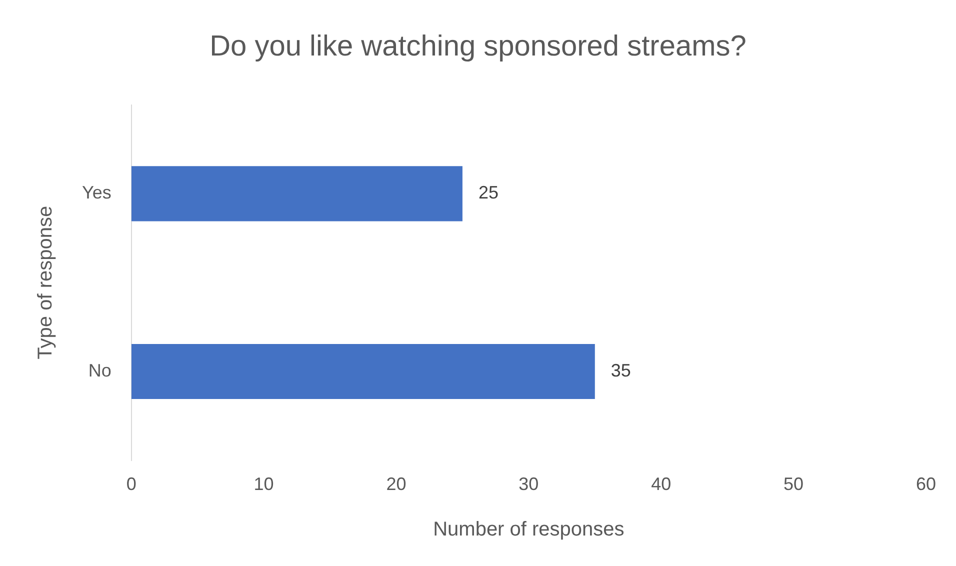  Describe the element at coordinates (396, 484) in the screenshot. I see `x-tick-label: 20` at that location.